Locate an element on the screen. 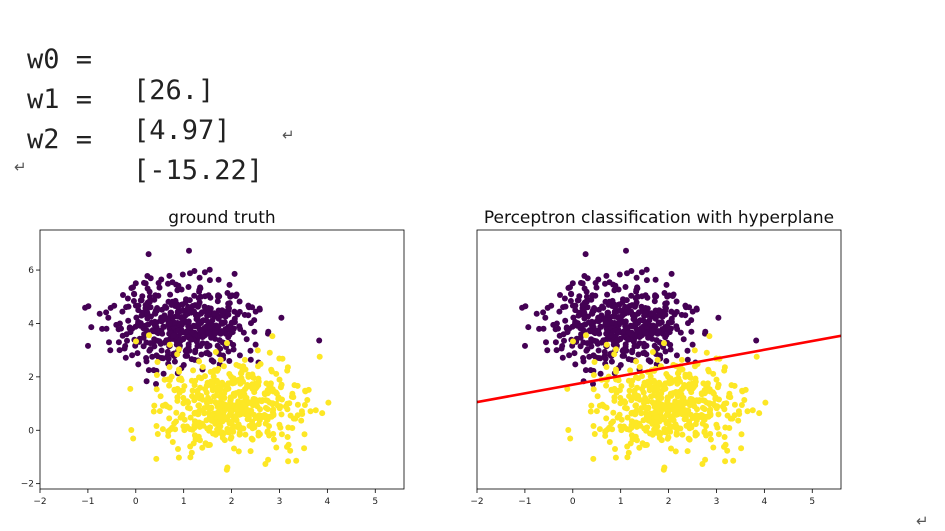  code-value: [26.] is located at coordinates (174, 90).